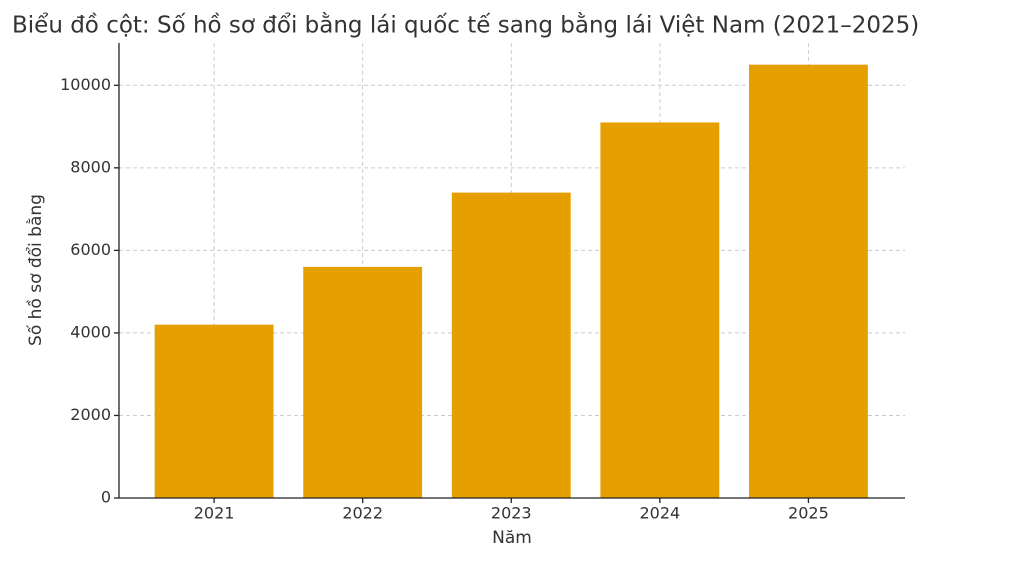 This screenshot has height=563, width=1024. What do you see at coordinates (90, 414) in the screenshot?
I see `y-tick-label: 2000` at bounding box center [90, 414].